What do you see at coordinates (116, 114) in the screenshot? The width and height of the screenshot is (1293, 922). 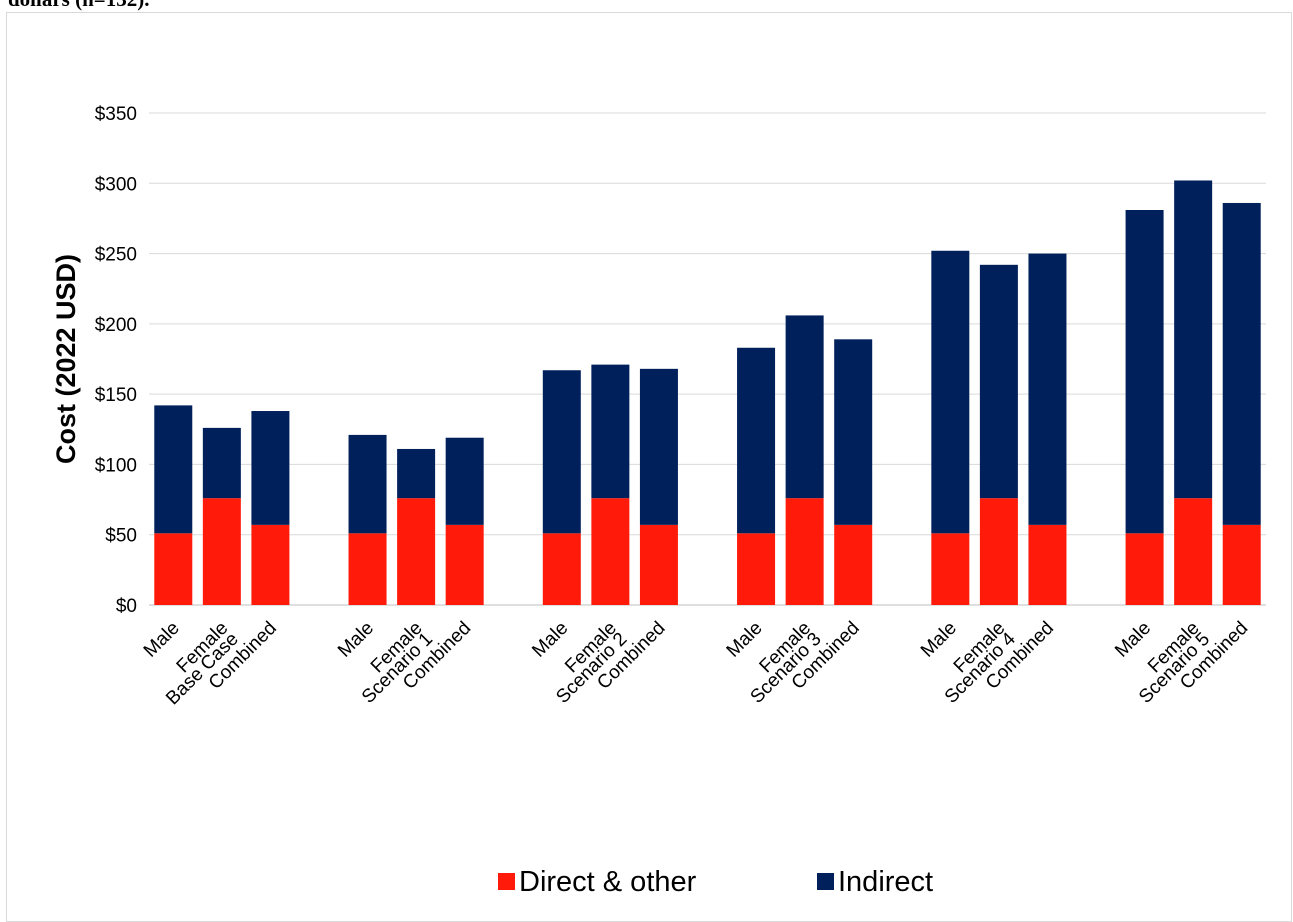 I see `y-tick-label: $350` at bounding box center [116, 114].